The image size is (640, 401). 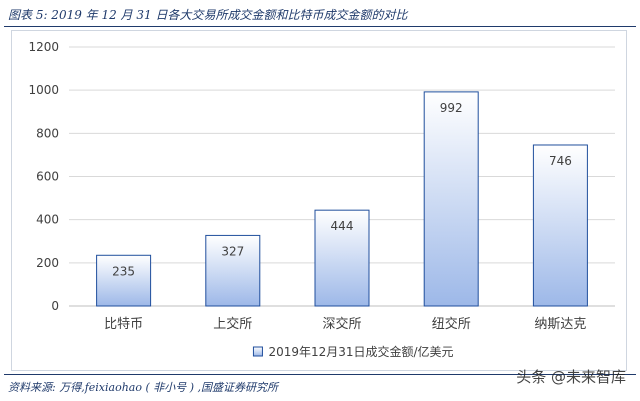 What do you see at coordinates (571, 377) in the screenshot?
I see `watermark: 头条 @未来智库` at bounding box center [571, 377].